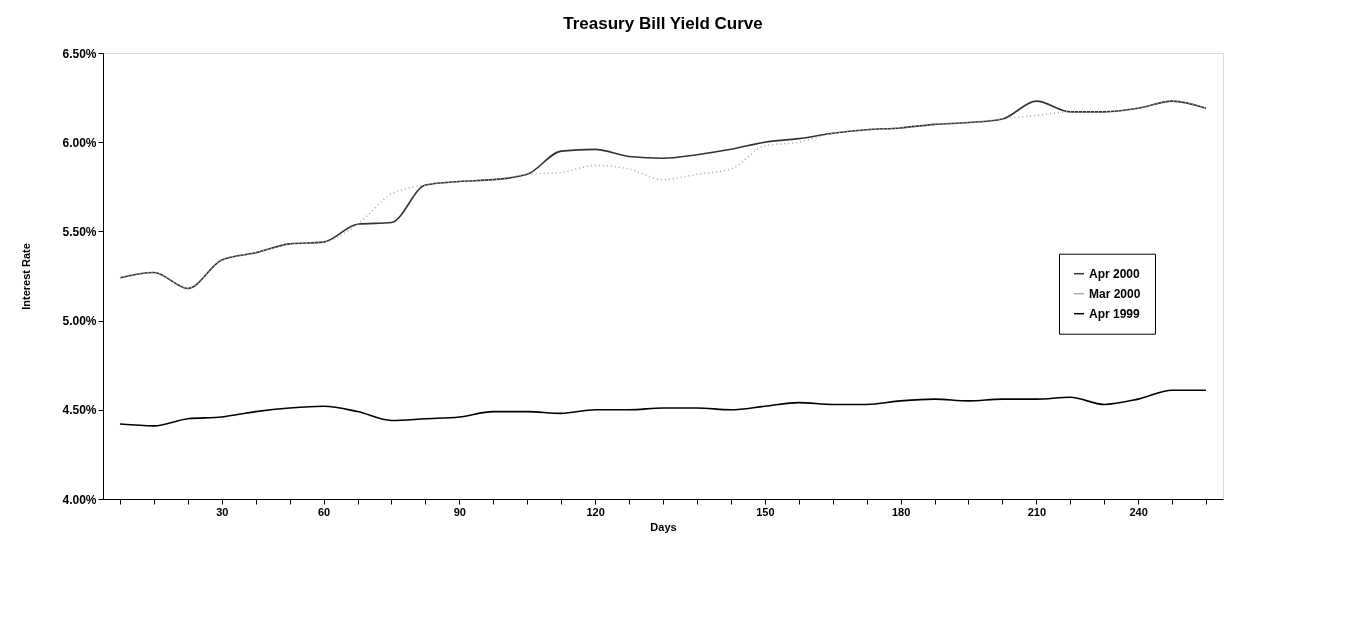  What do you see at coordinates (222, 511) in the screenshot?
I see `x-tick-label: 30` at bounding box center [222, 511].